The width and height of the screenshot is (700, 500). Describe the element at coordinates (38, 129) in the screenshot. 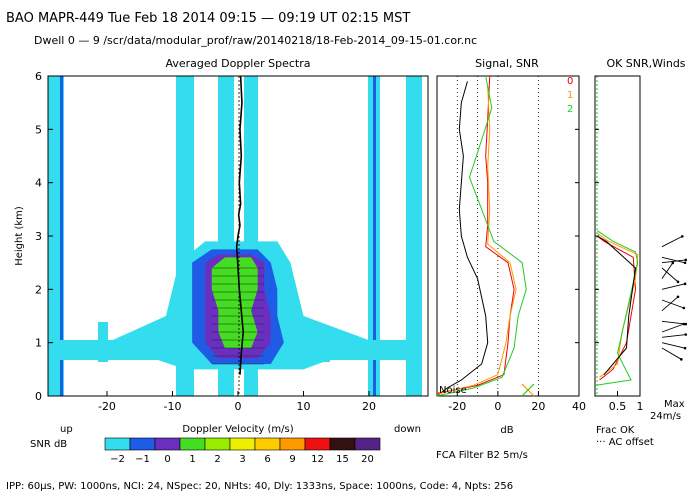

I see `height-y-tick-label: 5` at that location.